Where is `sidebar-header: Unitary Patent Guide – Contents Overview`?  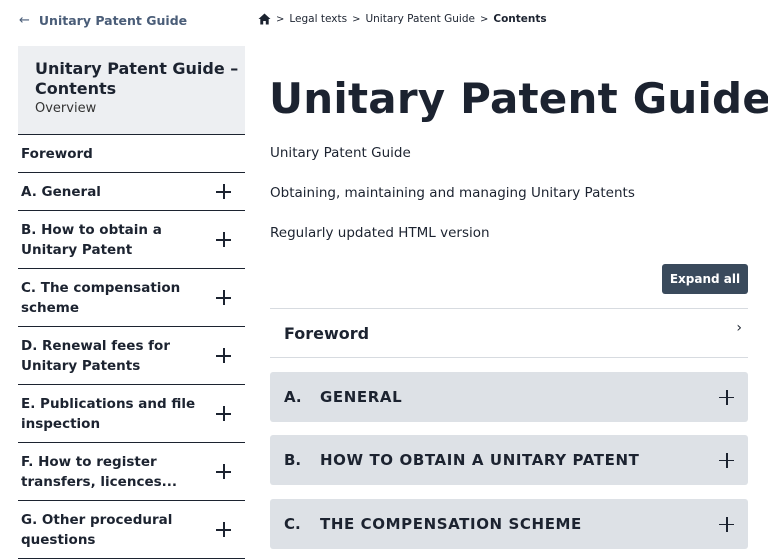
sidebar-header: Unitary Patent Guide – Contents Overview is located at coordinates (131, 90).